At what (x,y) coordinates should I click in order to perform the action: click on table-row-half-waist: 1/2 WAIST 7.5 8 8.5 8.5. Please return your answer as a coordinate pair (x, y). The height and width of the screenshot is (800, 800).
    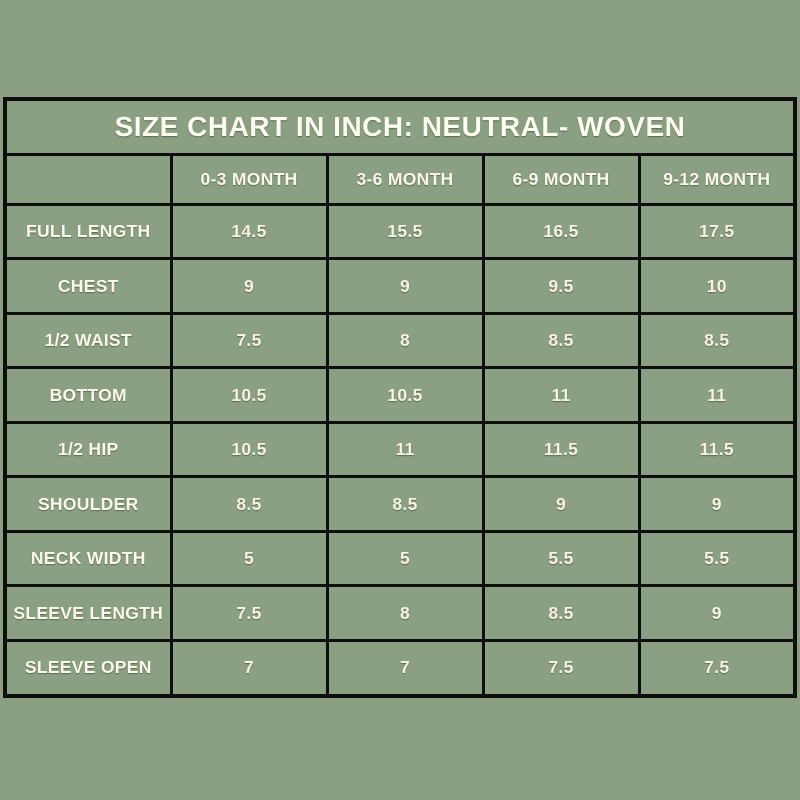
    Looking at the image, I should click on (400, 340).